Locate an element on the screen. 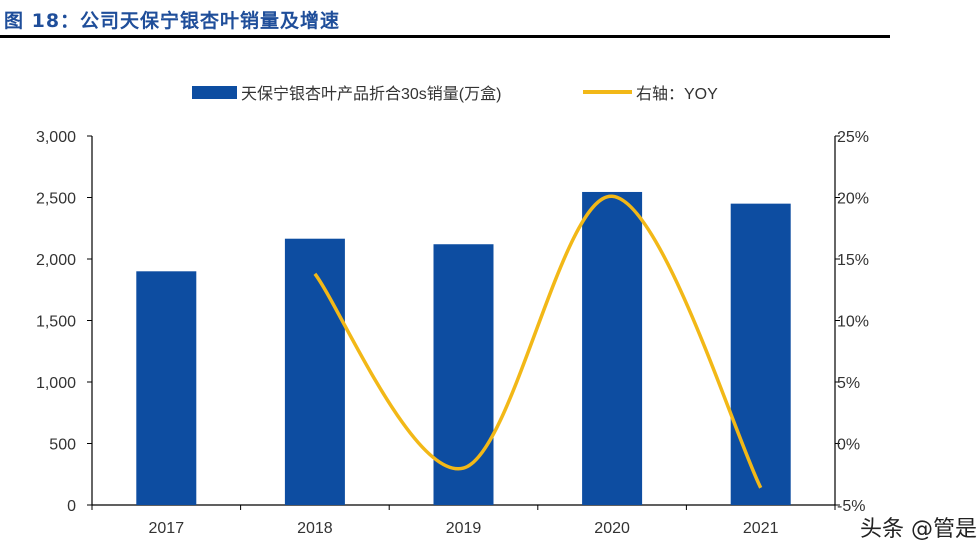 Image resolution: width=979 pixels, height=544 pixels. right-tick-label: 25% is located at coordinates (853, 137).